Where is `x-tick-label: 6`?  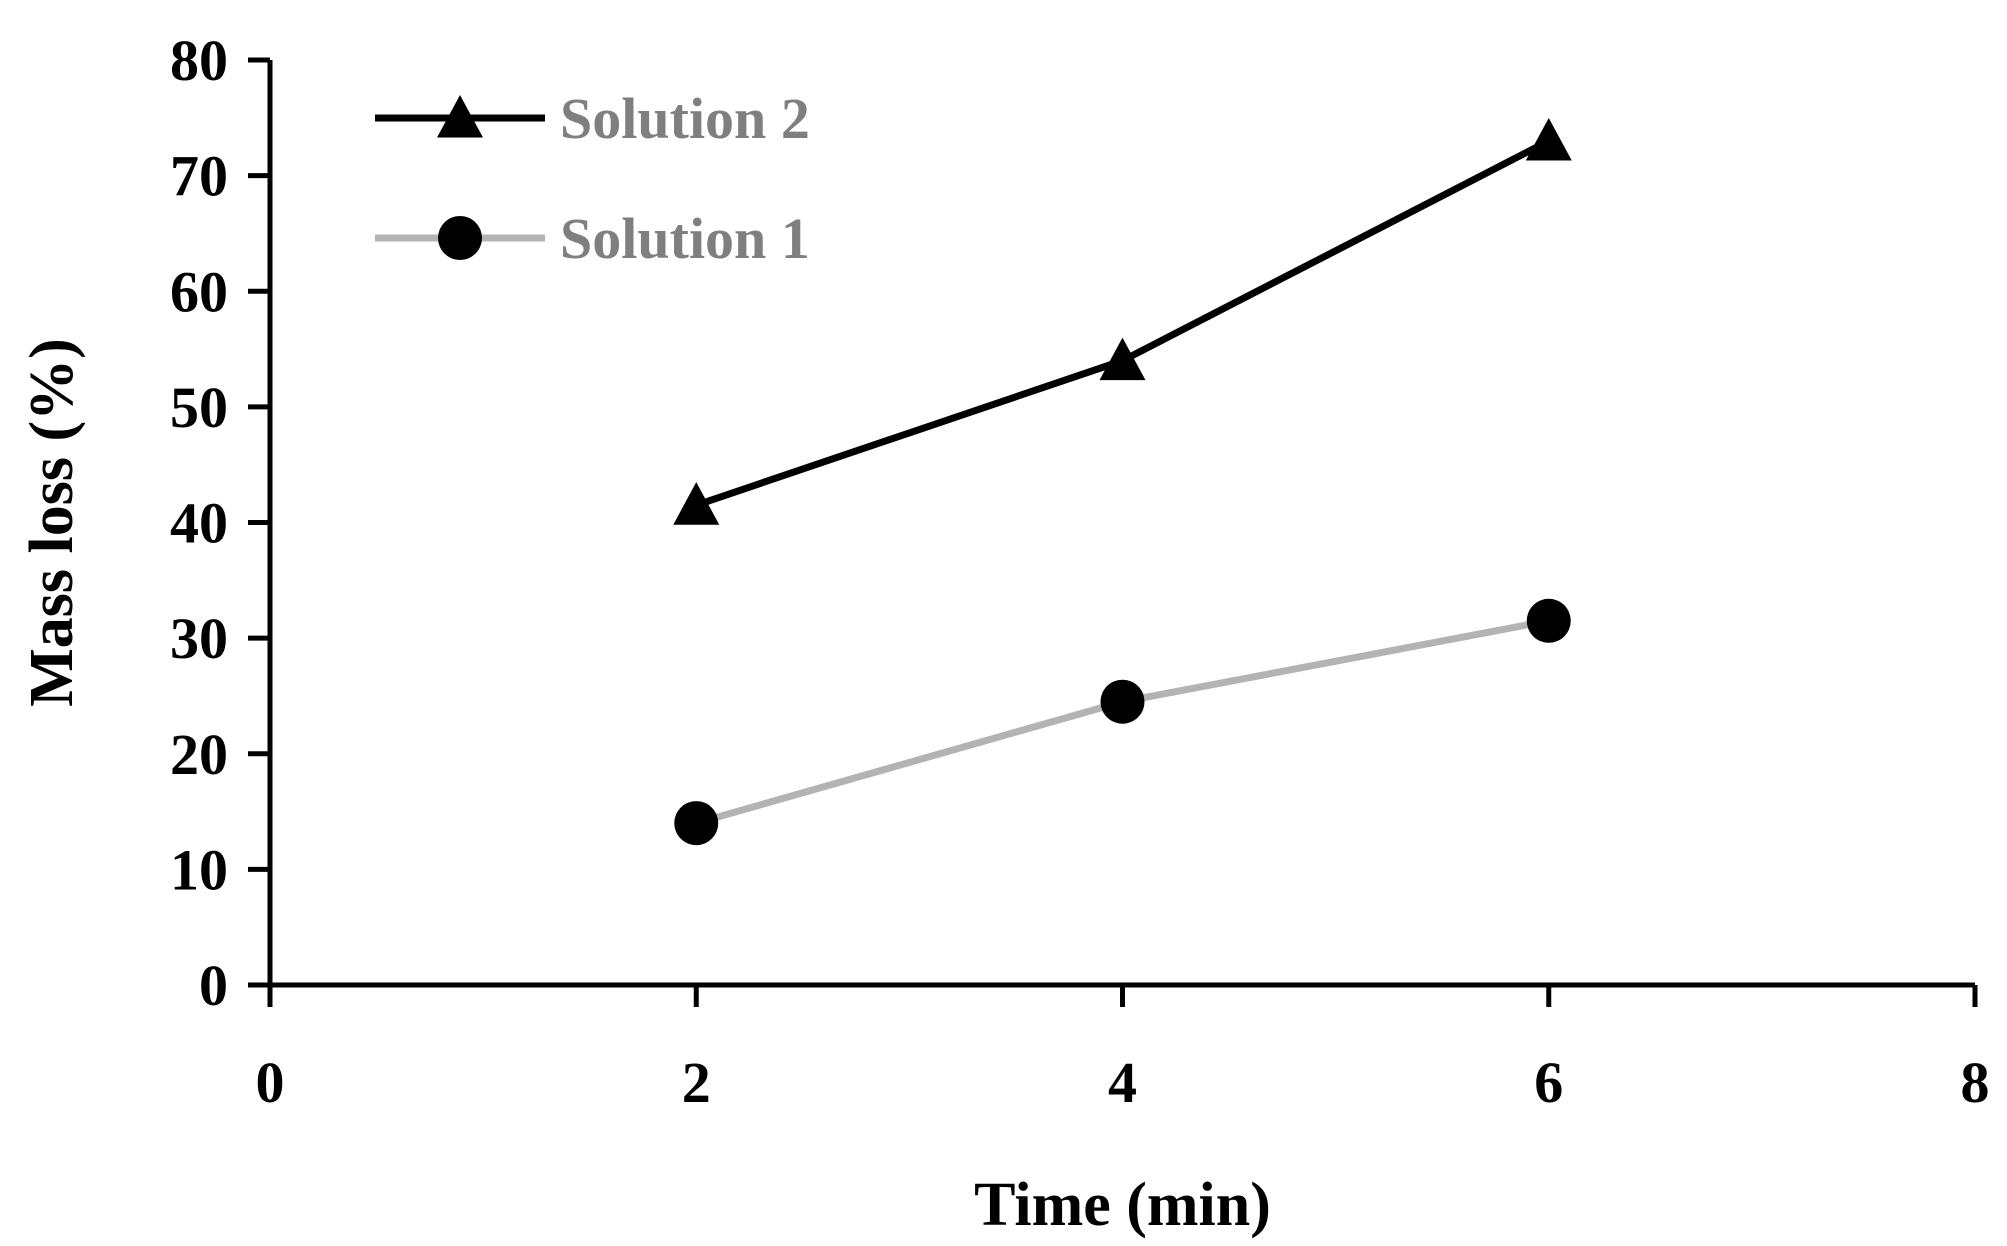 x-tick-label: 6 is located at coordinates (1548, 1082).